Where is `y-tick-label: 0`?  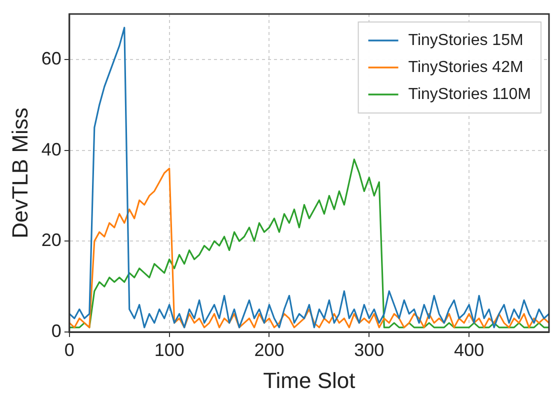 y-tick-label: 0 is located at coordinates (56, 330).